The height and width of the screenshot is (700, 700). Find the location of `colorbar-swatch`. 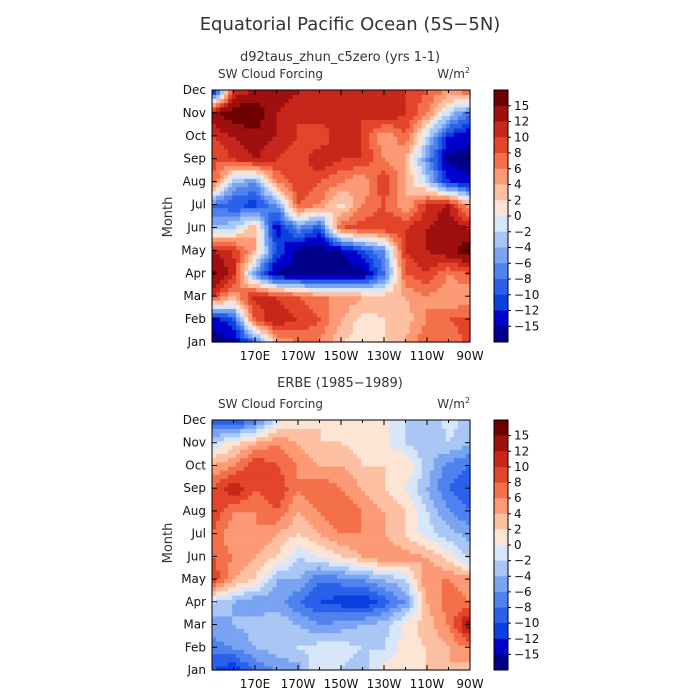

colorbar-swatch is located at coordinates (501, 192).